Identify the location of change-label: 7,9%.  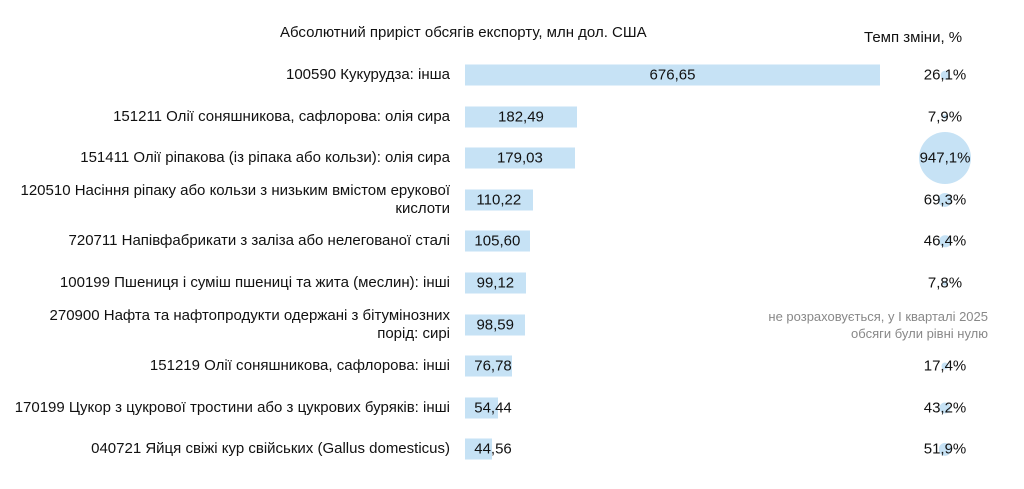
(945, 117).